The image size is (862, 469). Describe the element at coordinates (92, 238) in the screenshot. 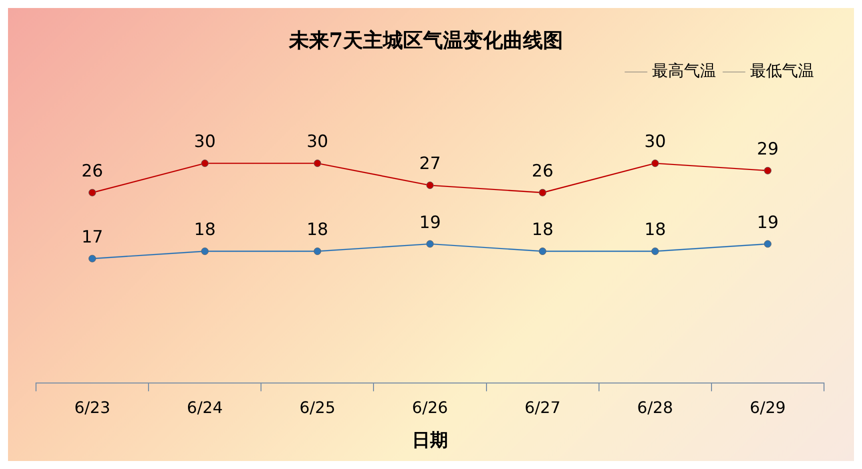

I see `data-label: 17` at that location.